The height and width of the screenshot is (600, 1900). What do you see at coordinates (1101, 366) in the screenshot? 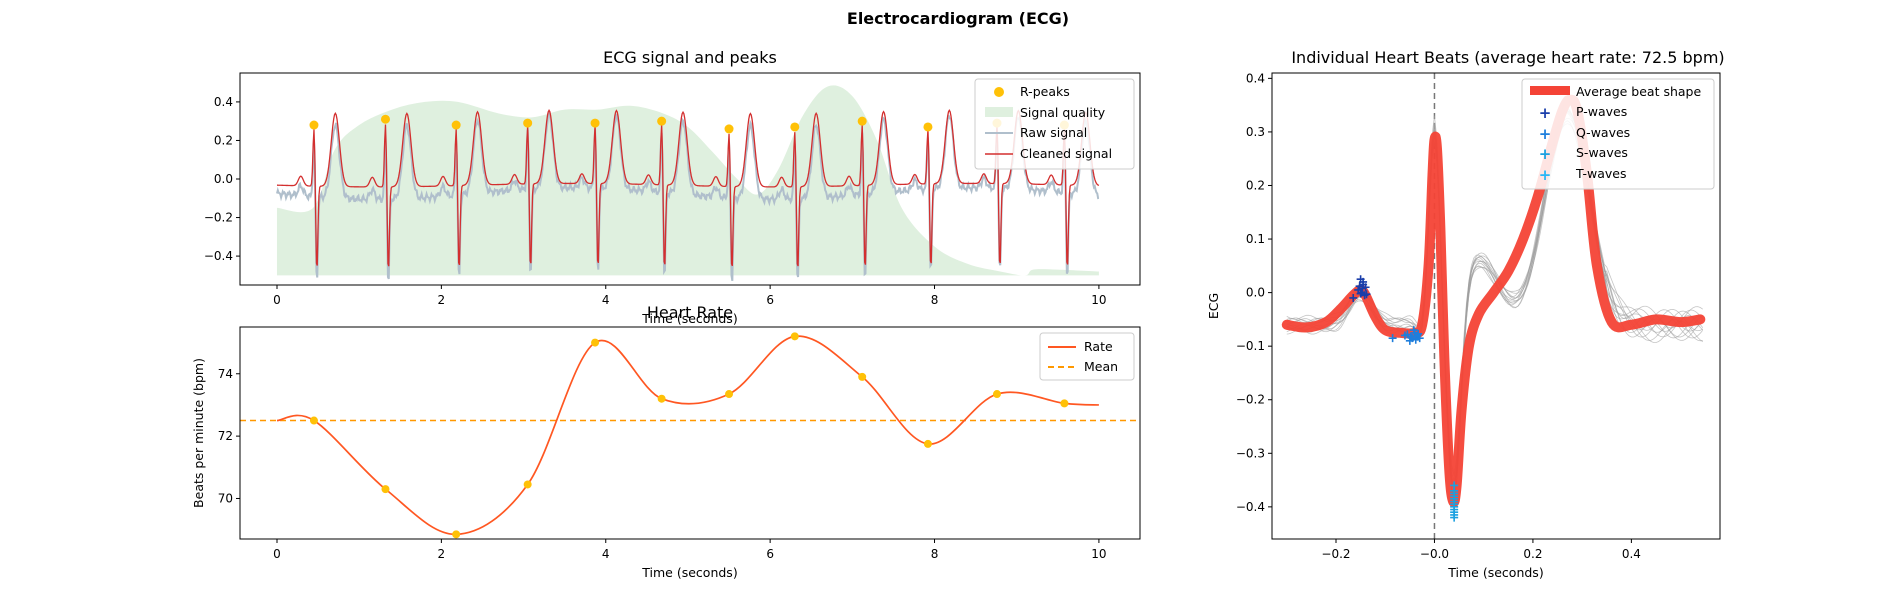
I see `legend-mean-label: Mean` at bounding box center [1101, 366].